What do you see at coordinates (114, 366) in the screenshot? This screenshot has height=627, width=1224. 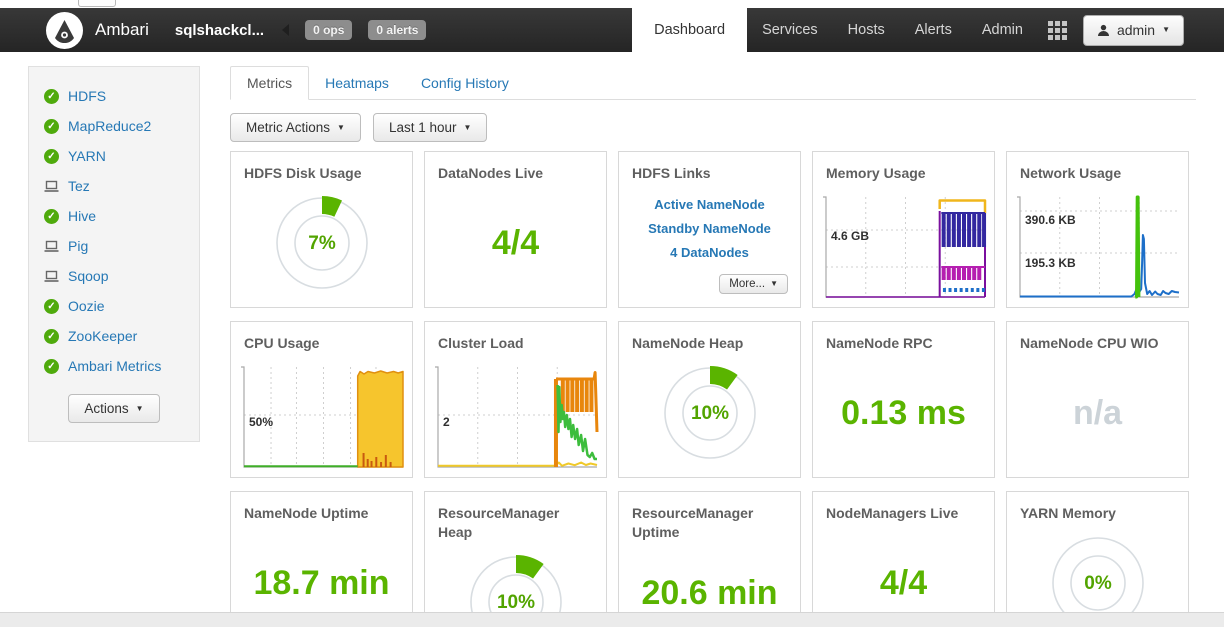 I see `sidebar-item-ambari-metrics: ✓ Ambari Metrics` at bounding box center [114, 366].